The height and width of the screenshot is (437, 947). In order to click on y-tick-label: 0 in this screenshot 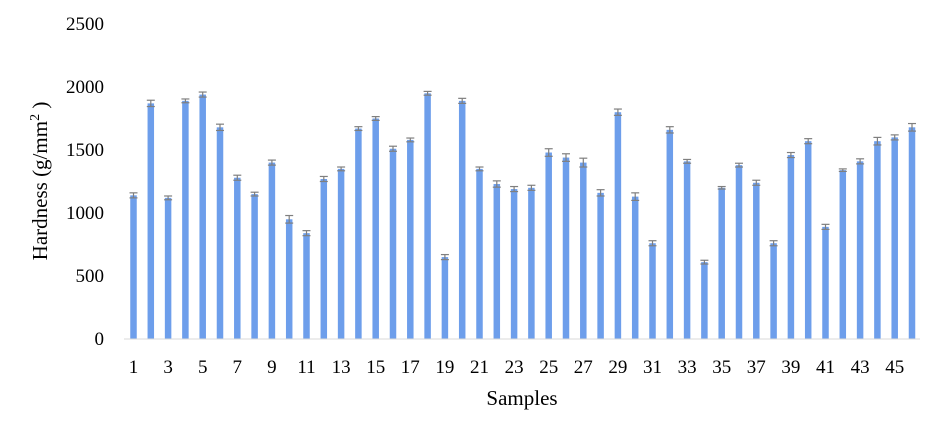, I will do `click(100, 339)`.